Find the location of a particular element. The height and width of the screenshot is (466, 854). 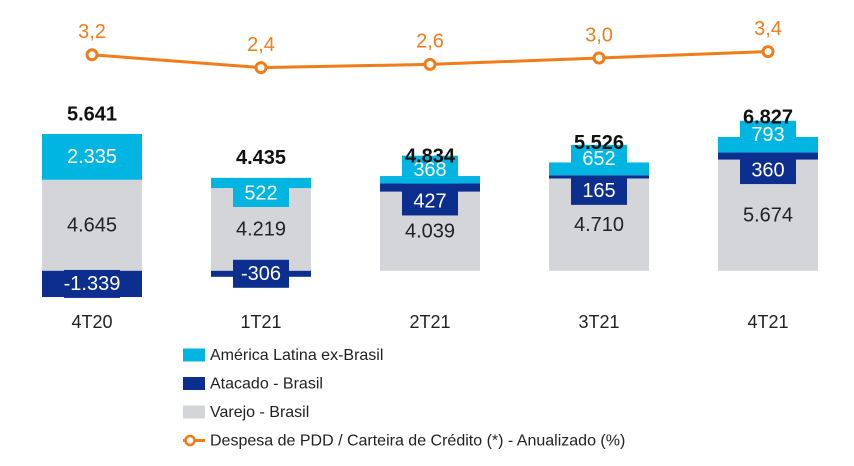

x-tick-label: 4T21 is located at coordinates (767, 322).